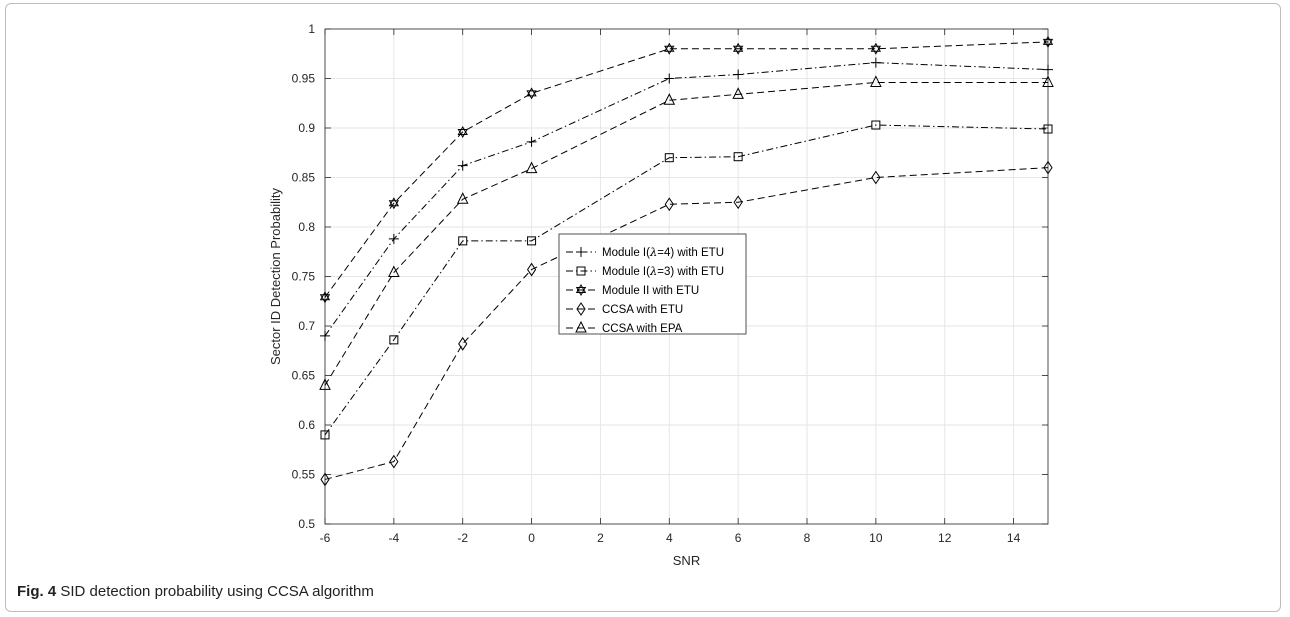 The width and height of the screenshot is (1290, 617). I want to click on x-tick-label: 8, so click(807, 538).